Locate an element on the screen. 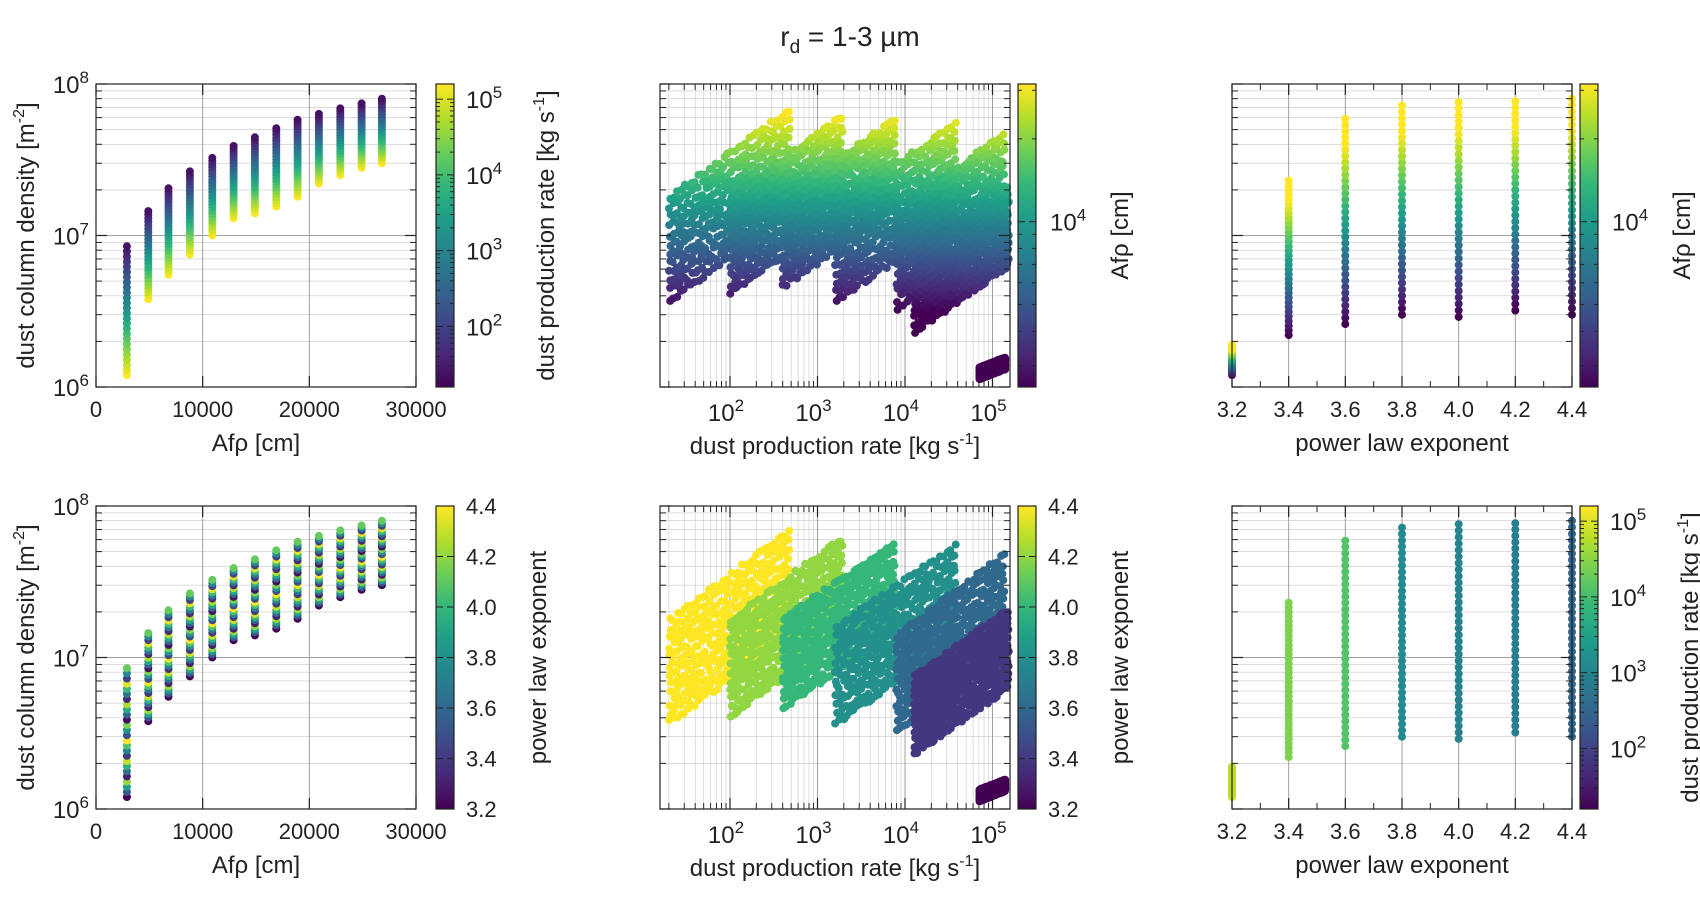  figure-title: rd = 1-3 µm is located at coordinates (850, 39).